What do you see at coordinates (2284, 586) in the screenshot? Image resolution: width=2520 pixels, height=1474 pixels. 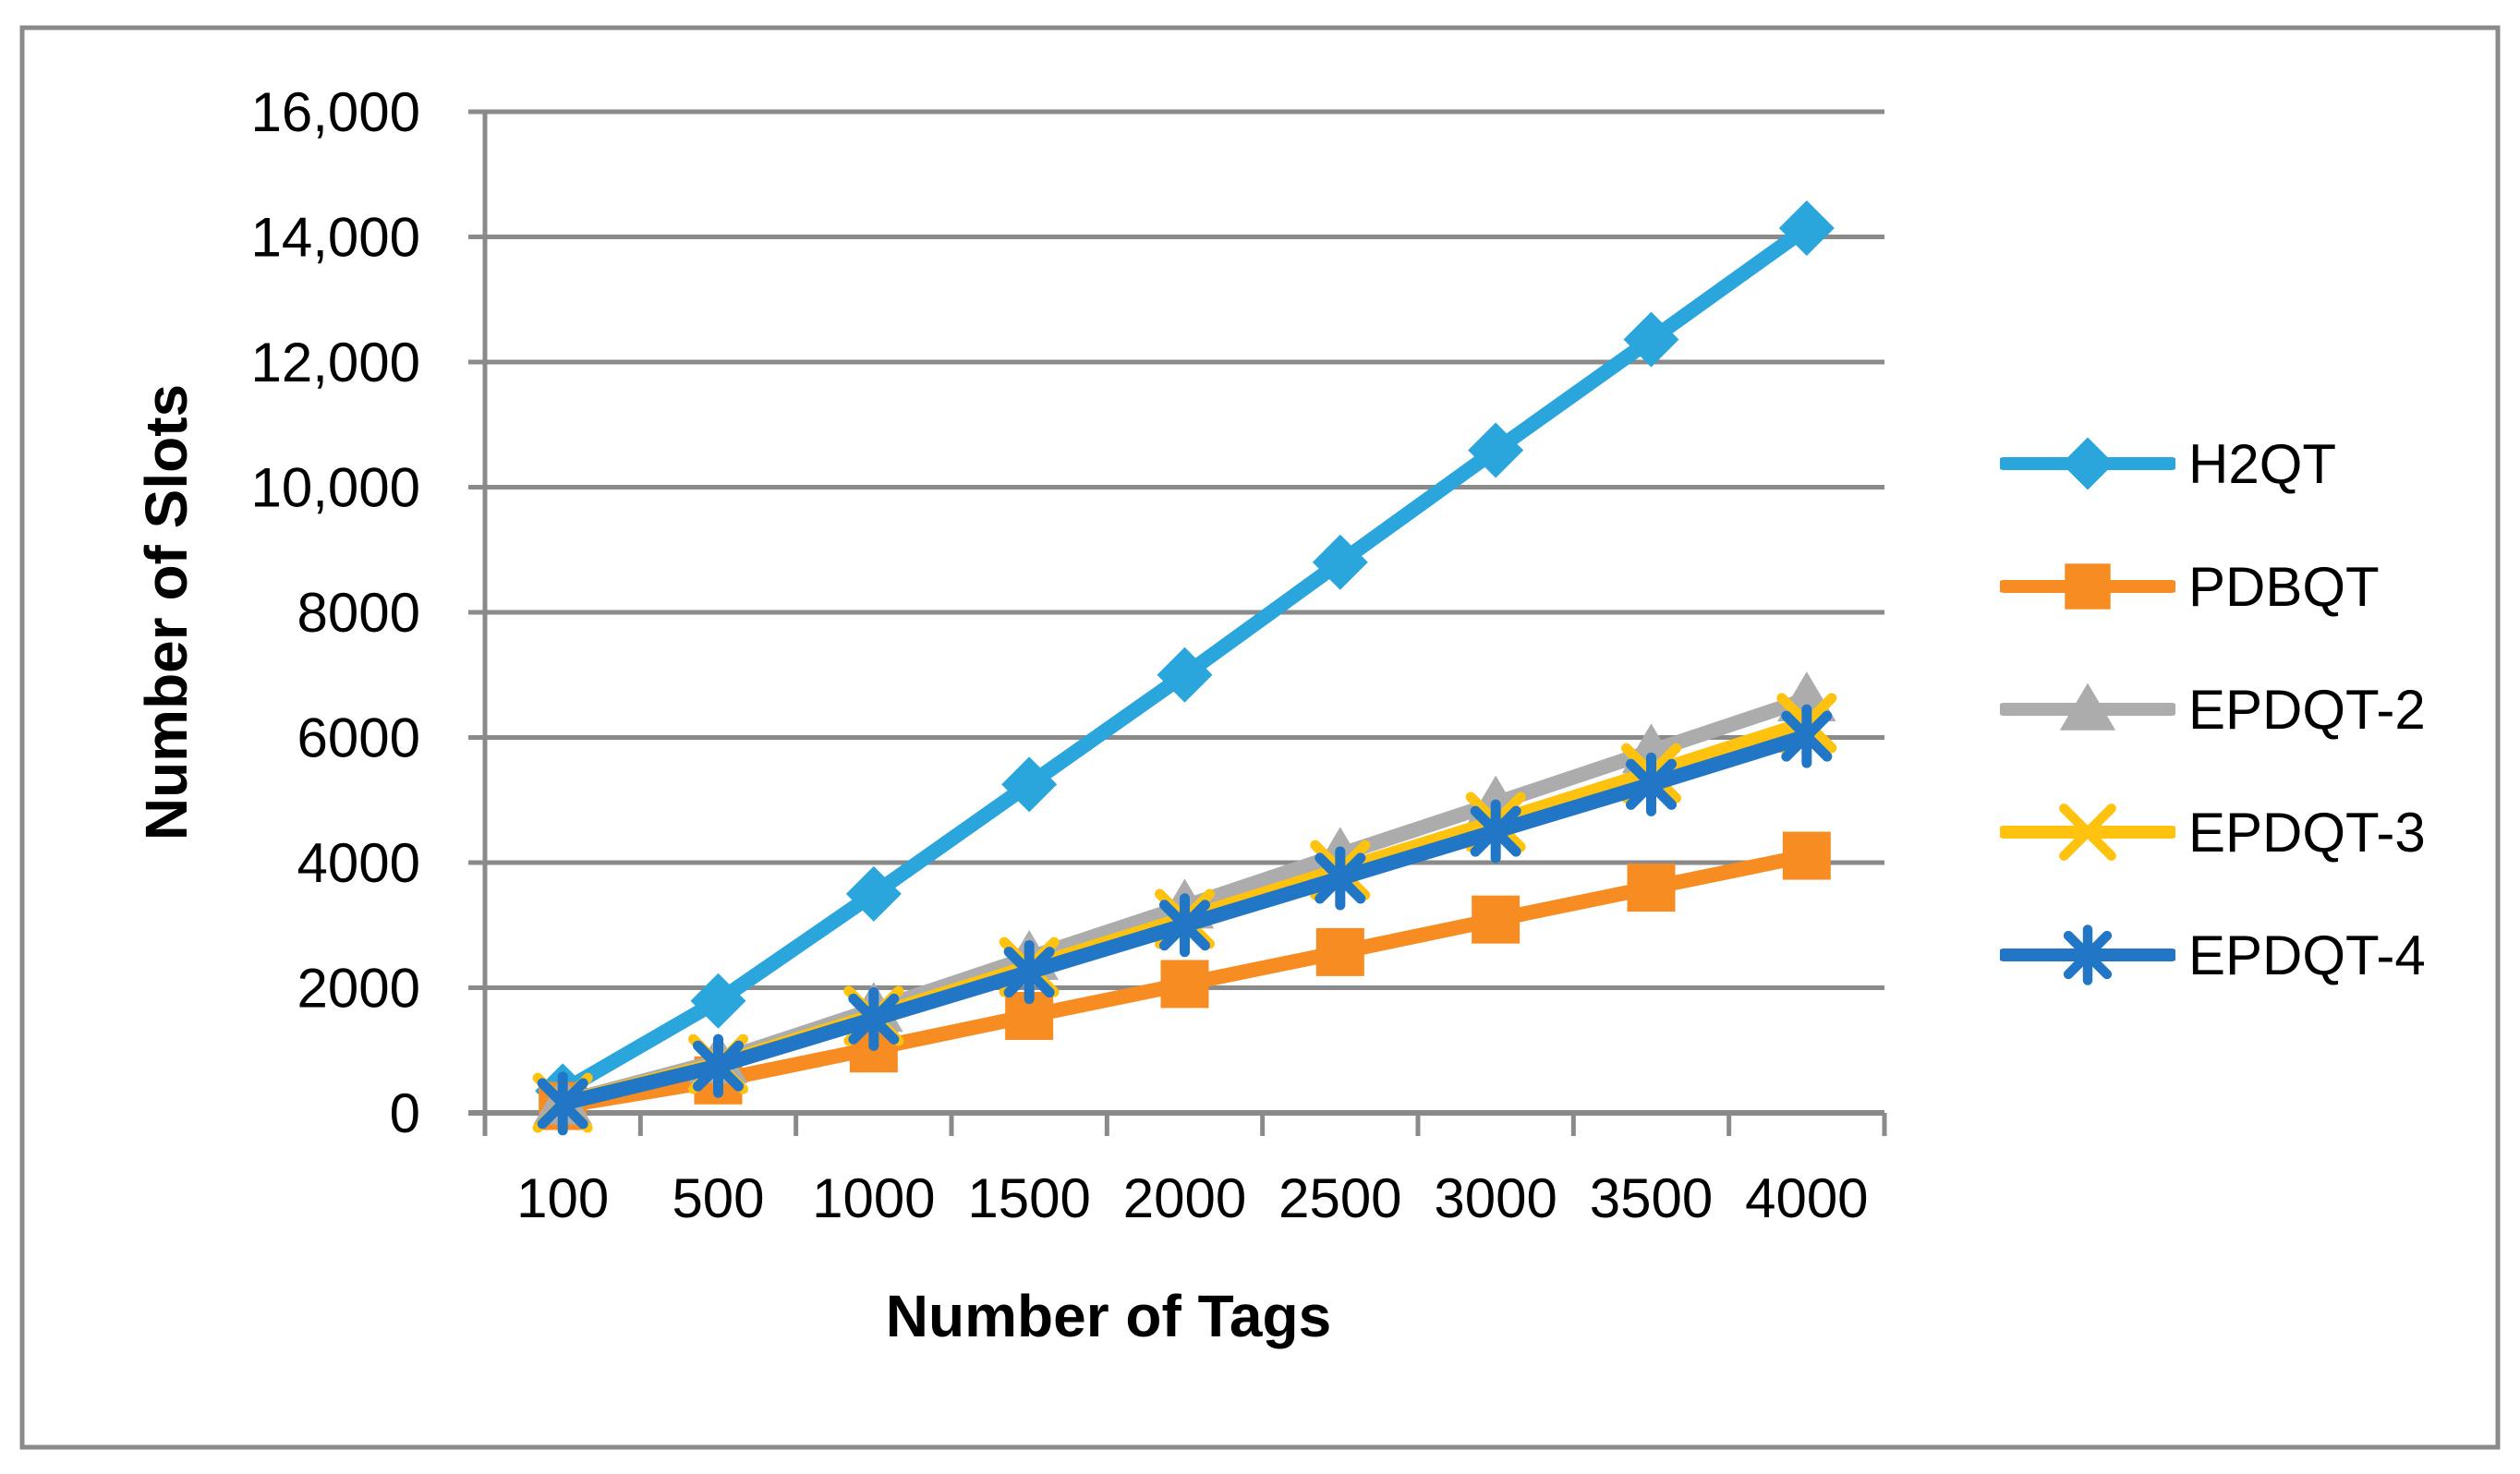 I see `legend-label-pdbqt: PDBQT` at bounding box center [2284, 586].